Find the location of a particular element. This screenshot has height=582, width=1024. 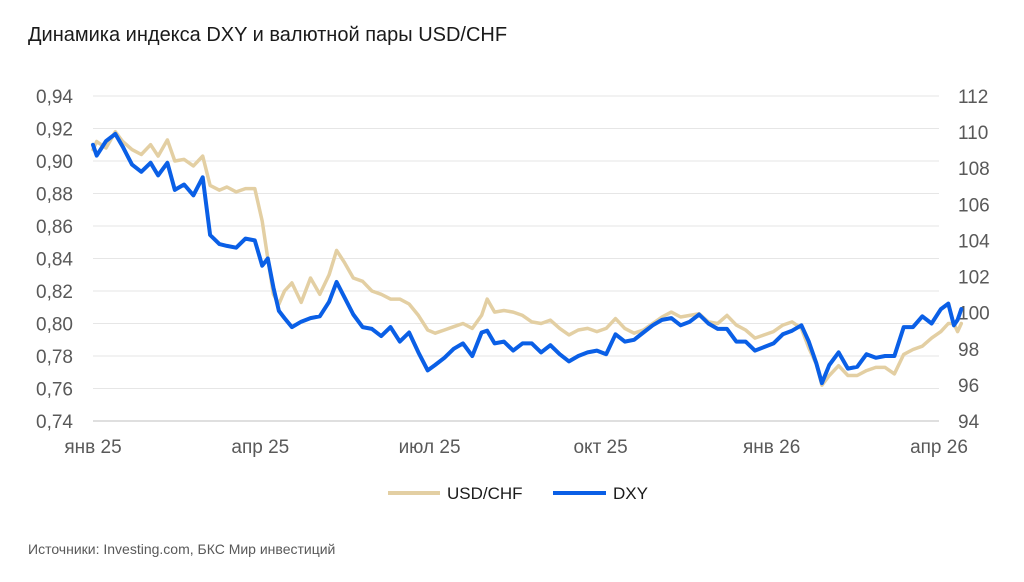

legend: USD/CHF DXY is located at coordinates (518, 493).